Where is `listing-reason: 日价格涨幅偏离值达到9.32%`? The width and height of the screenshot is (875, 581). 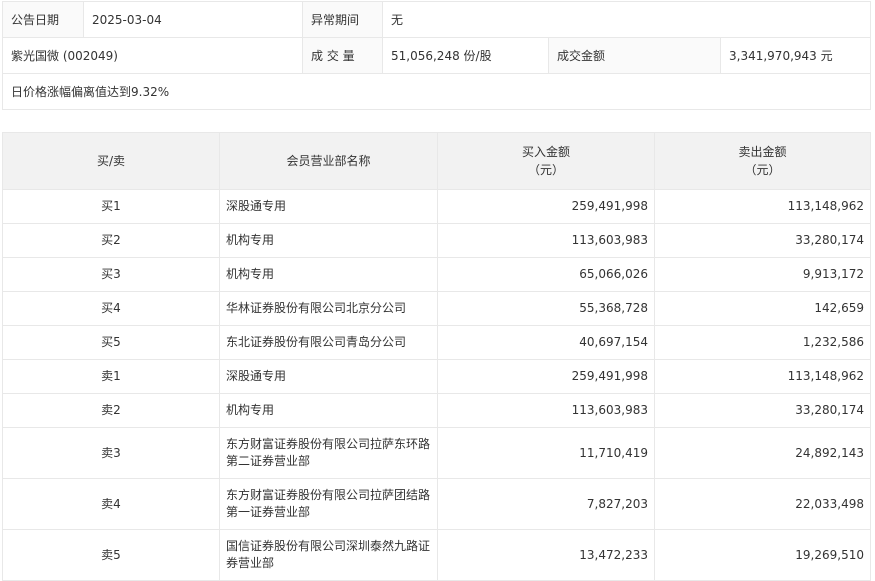
listing-reason: 日价格涨幅偏离值达到9.32% is located at coordinates (436, 91).